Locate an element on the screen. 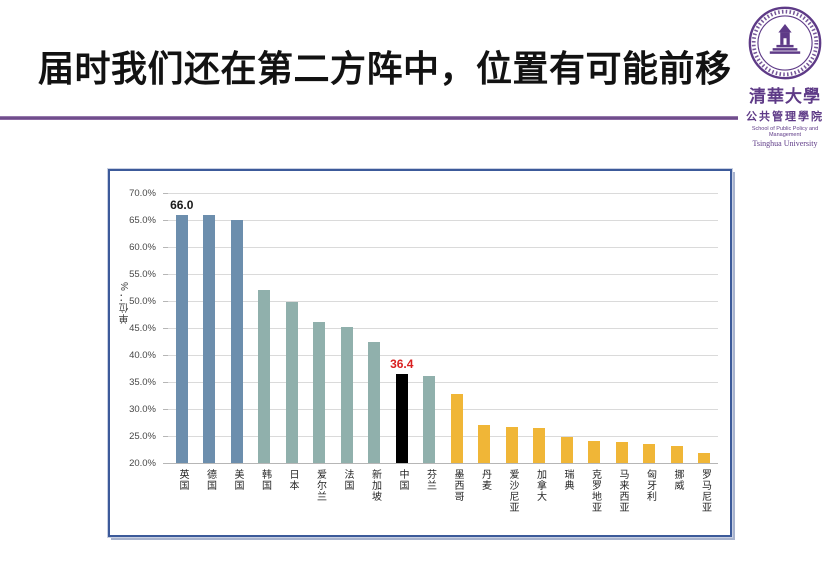 The width and height of the screenshot is (832, 584). x-axis-label: 挪威 is located at coordinates (677, 480).